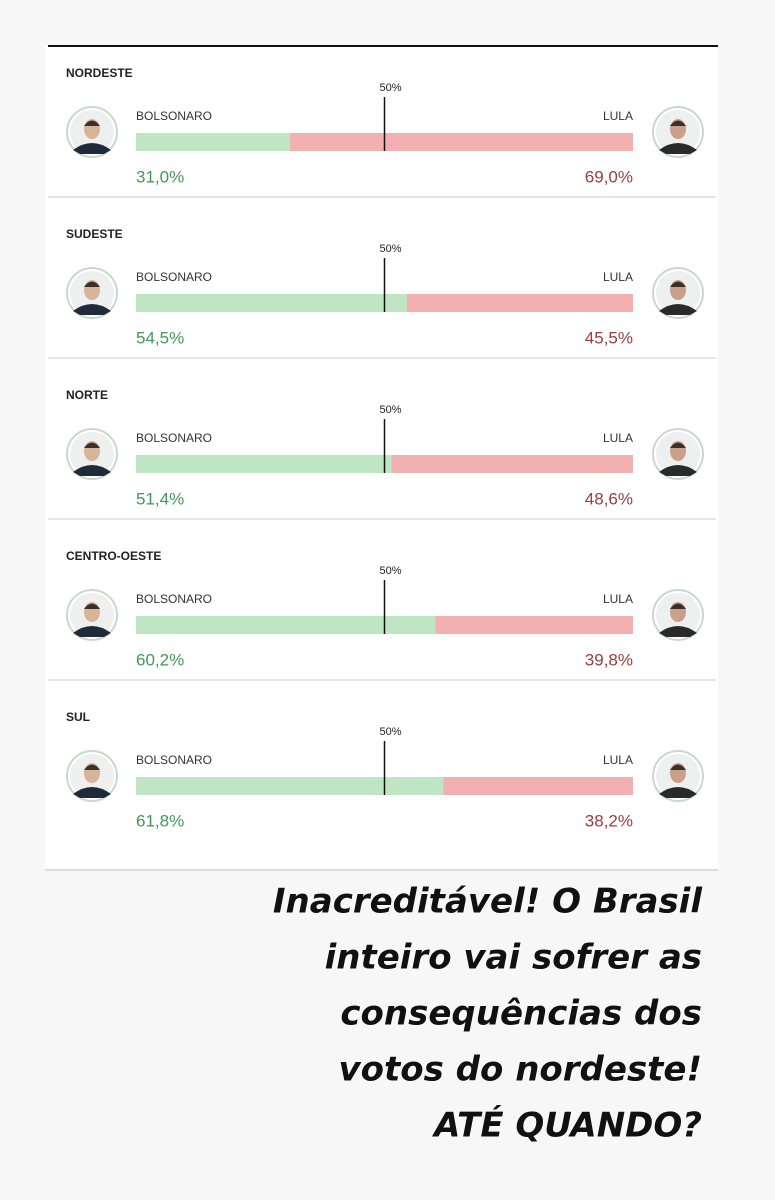 The image size is (775, 1200). Describe the element at coordinates (160, 176) in the screenshot. I see `value-label: 31,0%` at that location.